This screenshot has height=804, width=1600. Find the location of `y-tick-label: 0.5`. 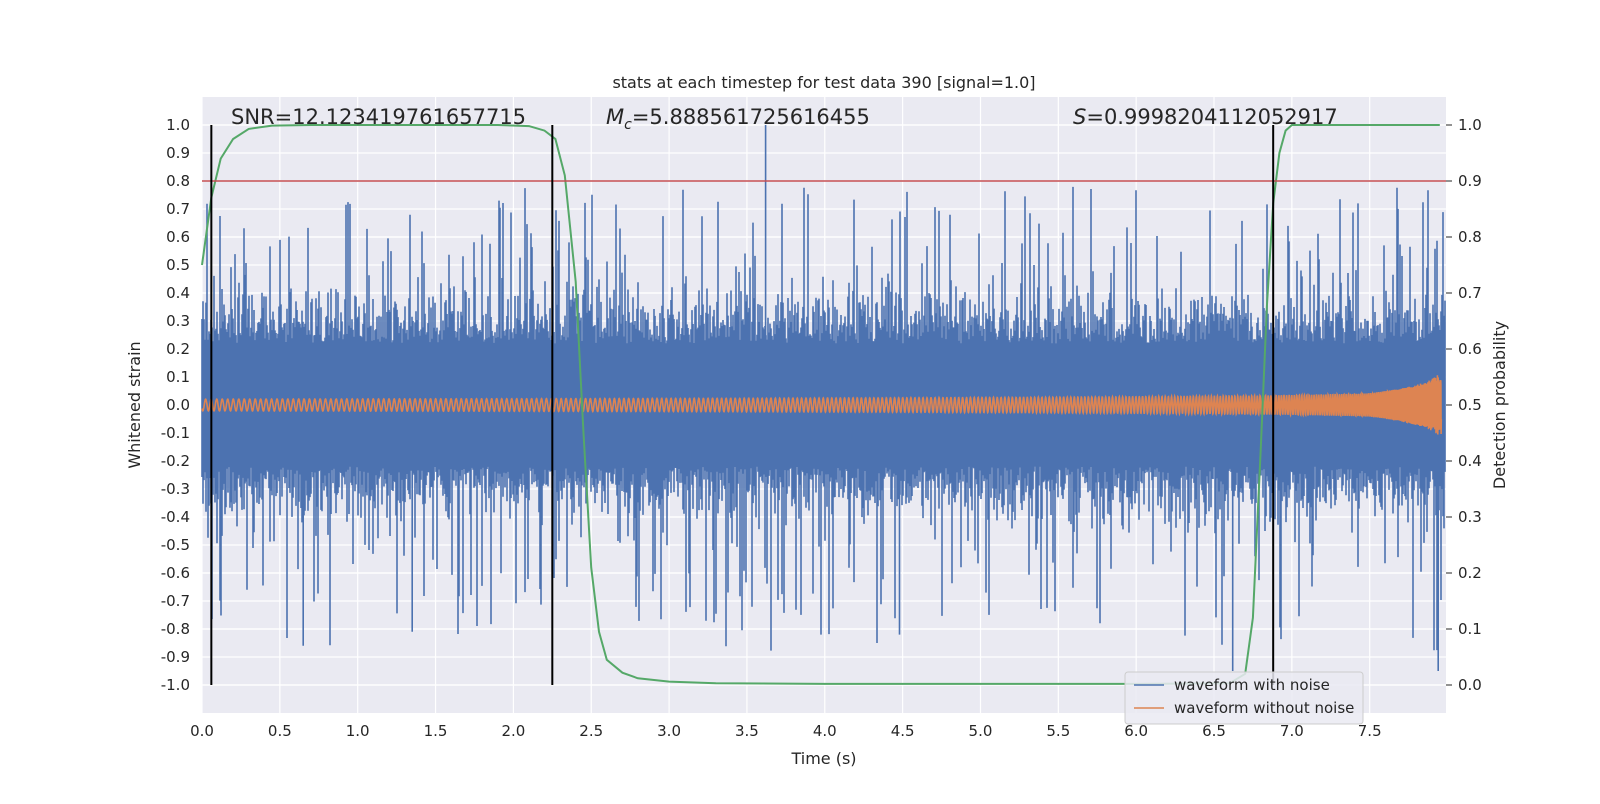

y-tick-label: 0.5 is located at coordinates (178, 265).